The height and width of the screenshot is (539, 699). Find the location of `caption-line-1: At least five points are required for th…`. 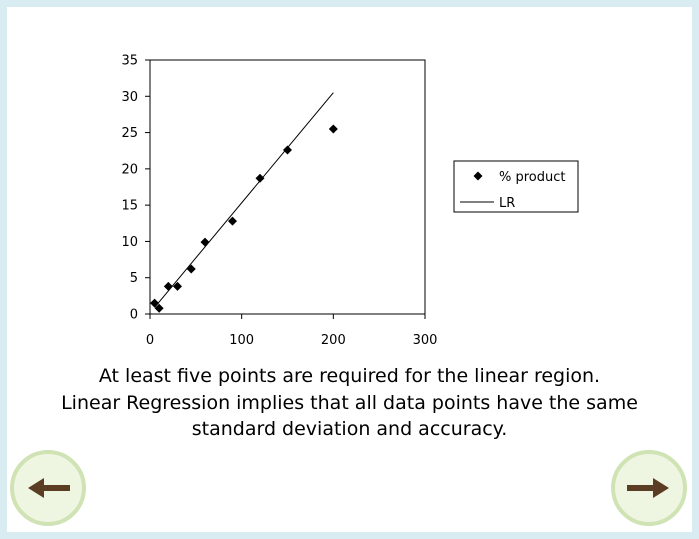

caption-line-1: At least five points are required for th… is located at coordinates (349, 376).